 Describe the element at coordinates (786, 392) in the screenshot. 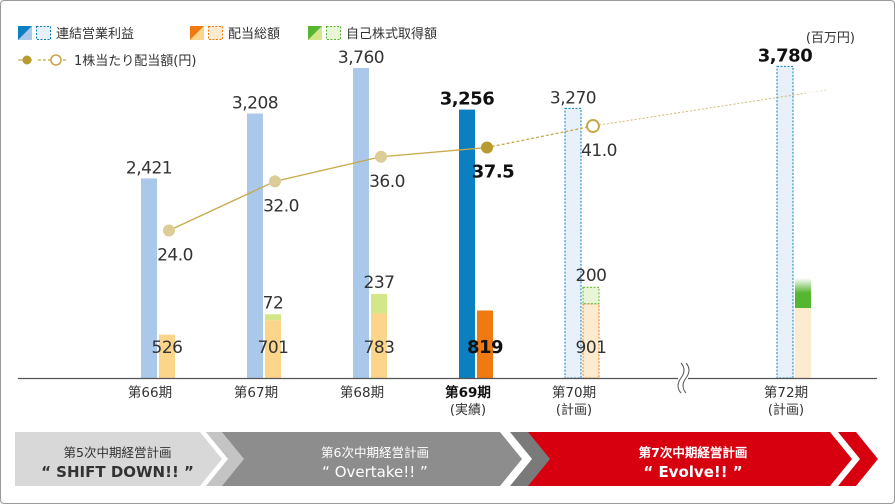

I see `category-label-5: 第72期` at that location.